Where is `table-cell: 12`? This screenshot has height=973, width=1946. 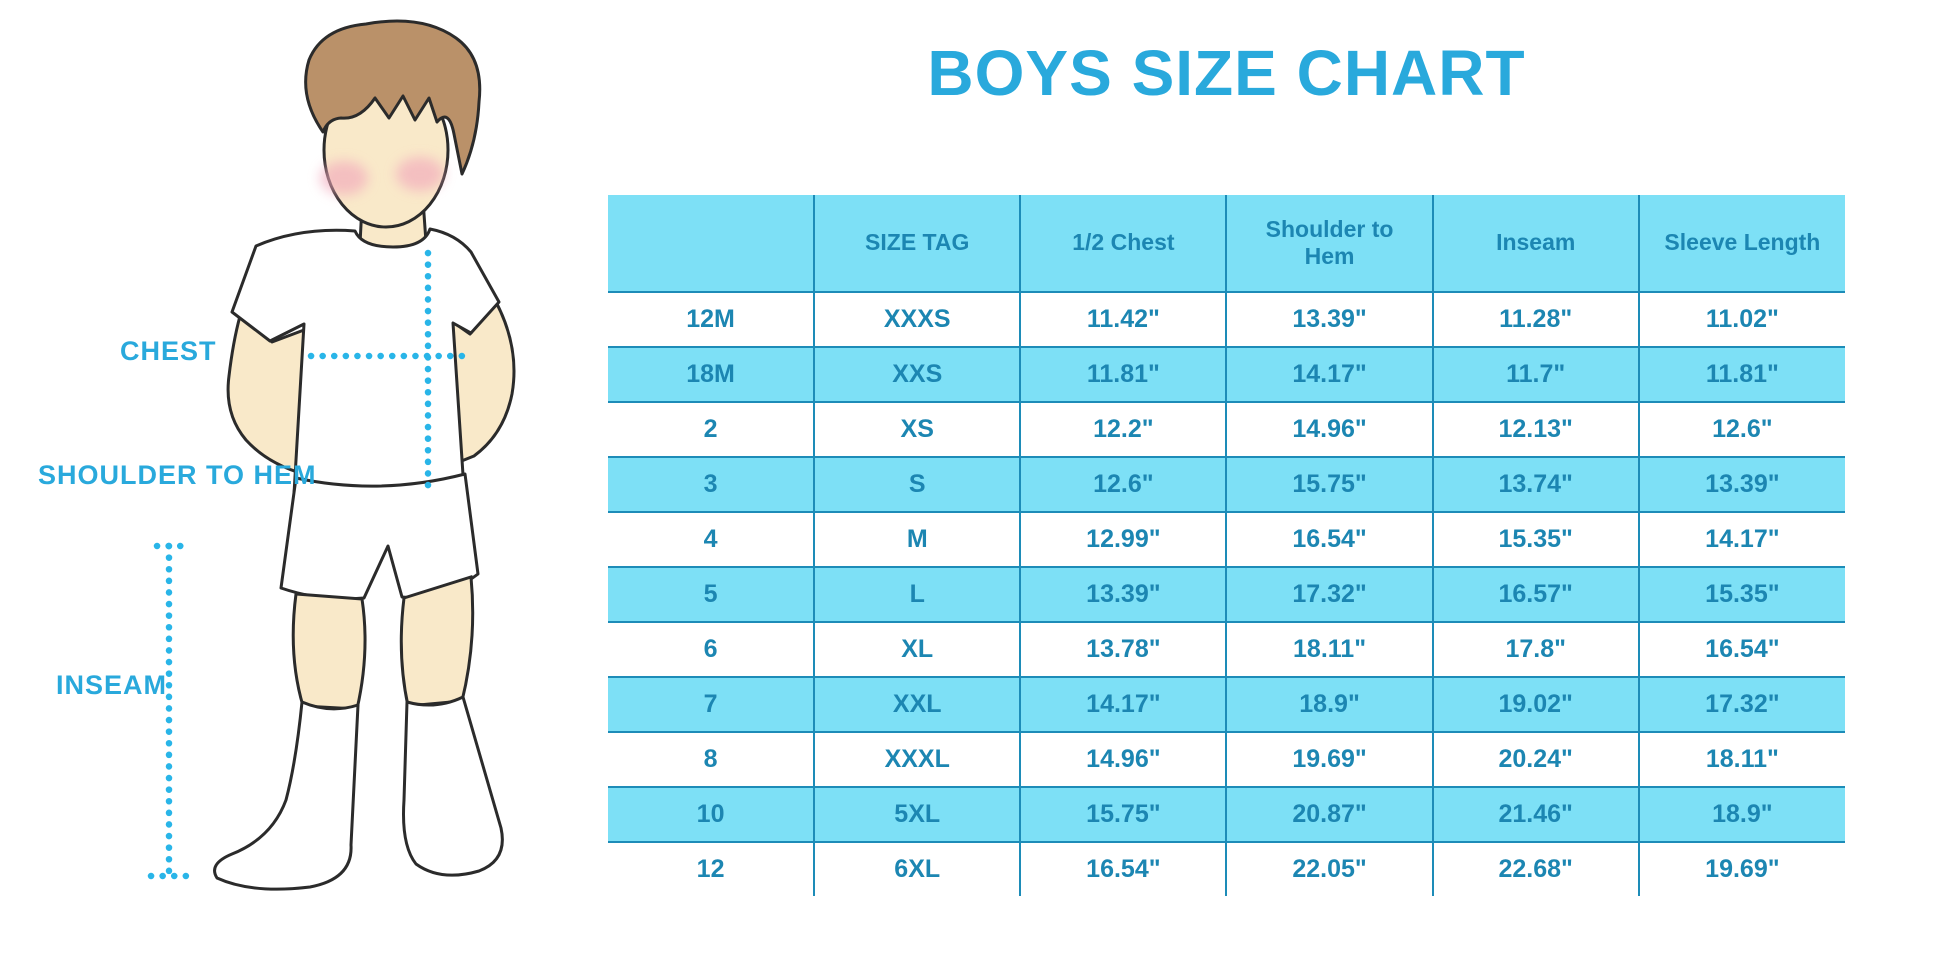
table-cell: 12 is located at coordinates (710, 869).